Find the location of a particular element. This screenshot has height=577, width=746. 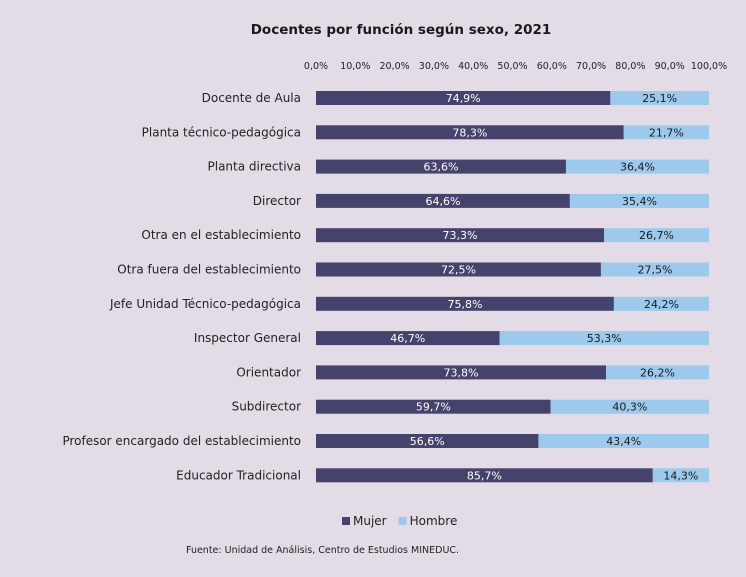

x-tick-label: 0,0% is located at coordinates (316, 66).